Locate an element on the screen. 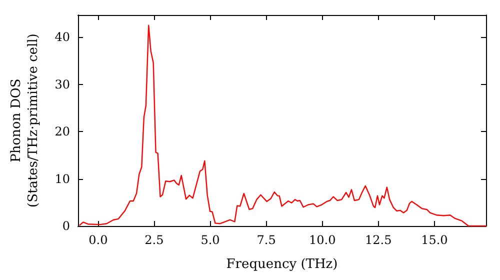 The width and height of the screenshot is (500, 280). y-tick-label: 10 is located at coordinates (62, 179).